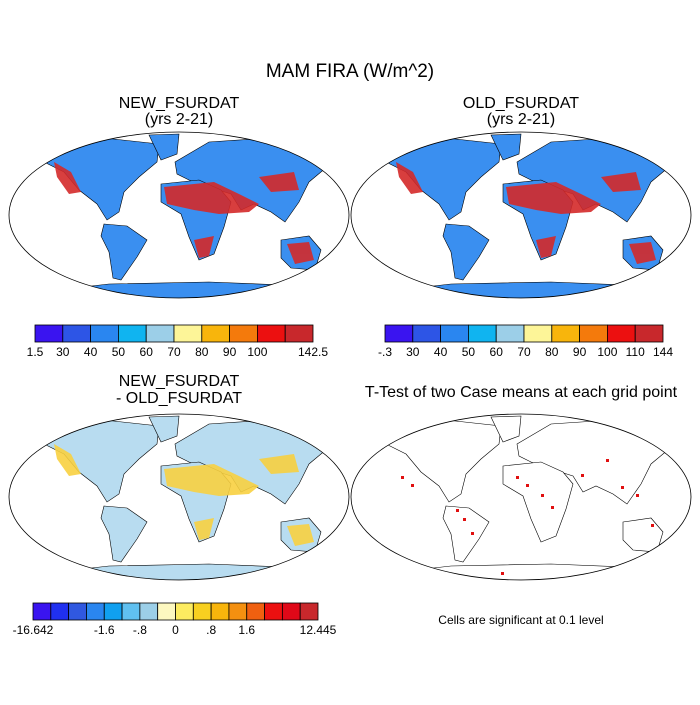 This screenshot has height=705, width=700. What do you see at coordinates (211, 630) in the screenshot?
I see `colorbar-label: .8` at bounding box center [211, 630].